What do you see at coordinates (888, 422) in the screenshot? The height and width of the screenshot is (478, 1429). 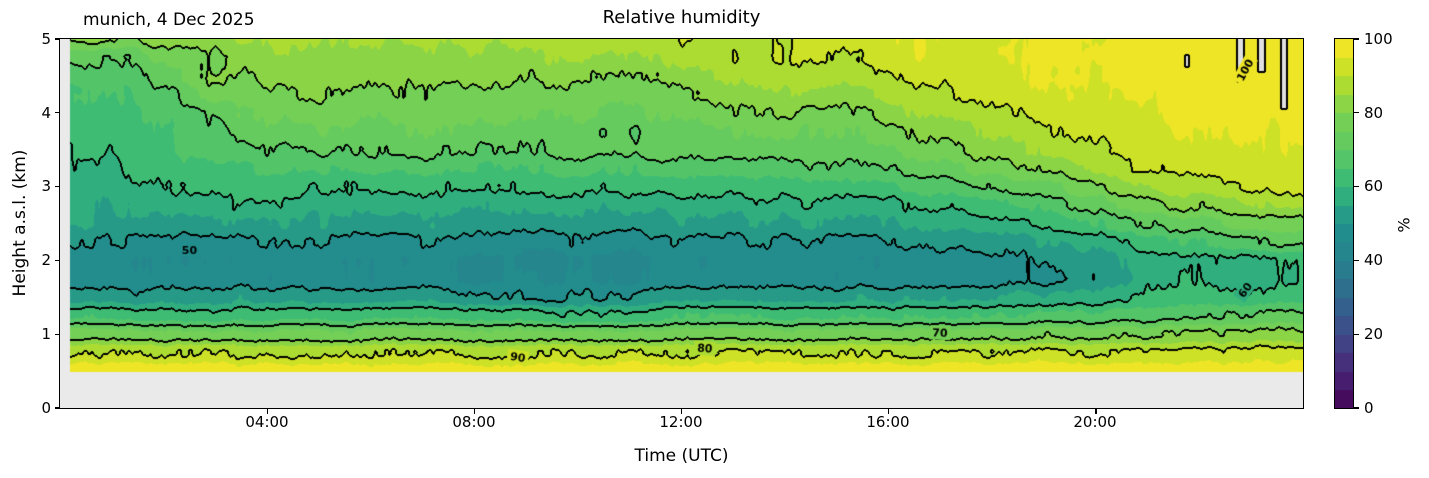 I see `x-tick-label: 16:00` at bounding box center [888, 422].